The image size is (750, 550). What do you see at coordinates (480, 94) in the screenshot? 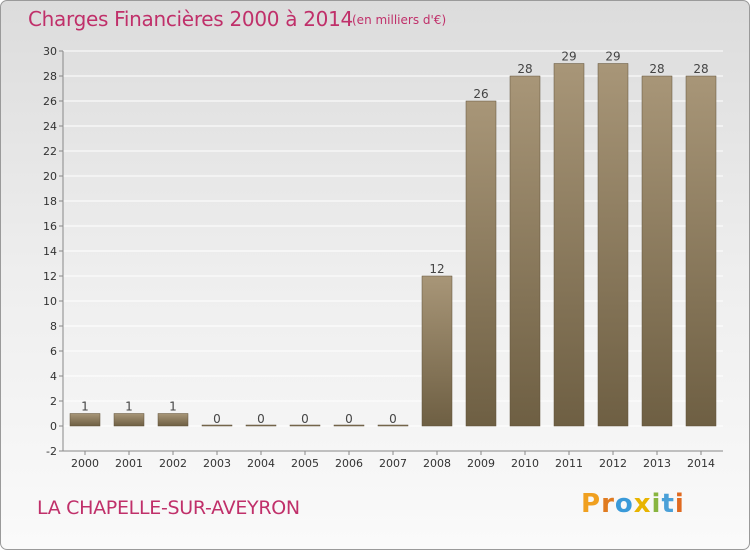
I see `bar-value-label: 26` at bounding box center [480, 94].